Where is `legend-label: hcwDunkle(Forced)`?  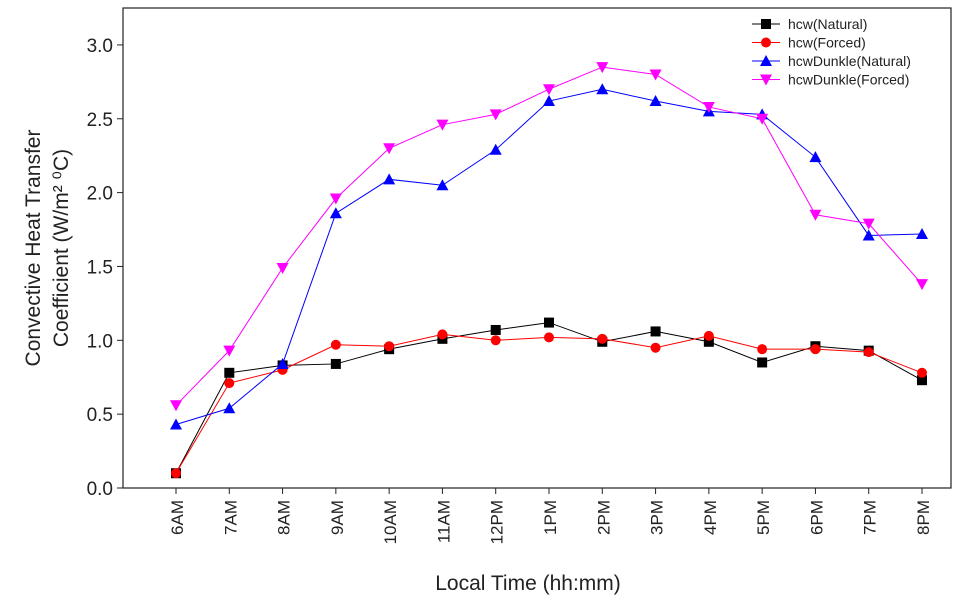
legend-label: hcwDunkle(Forced) is located at coordinates (848, 80).